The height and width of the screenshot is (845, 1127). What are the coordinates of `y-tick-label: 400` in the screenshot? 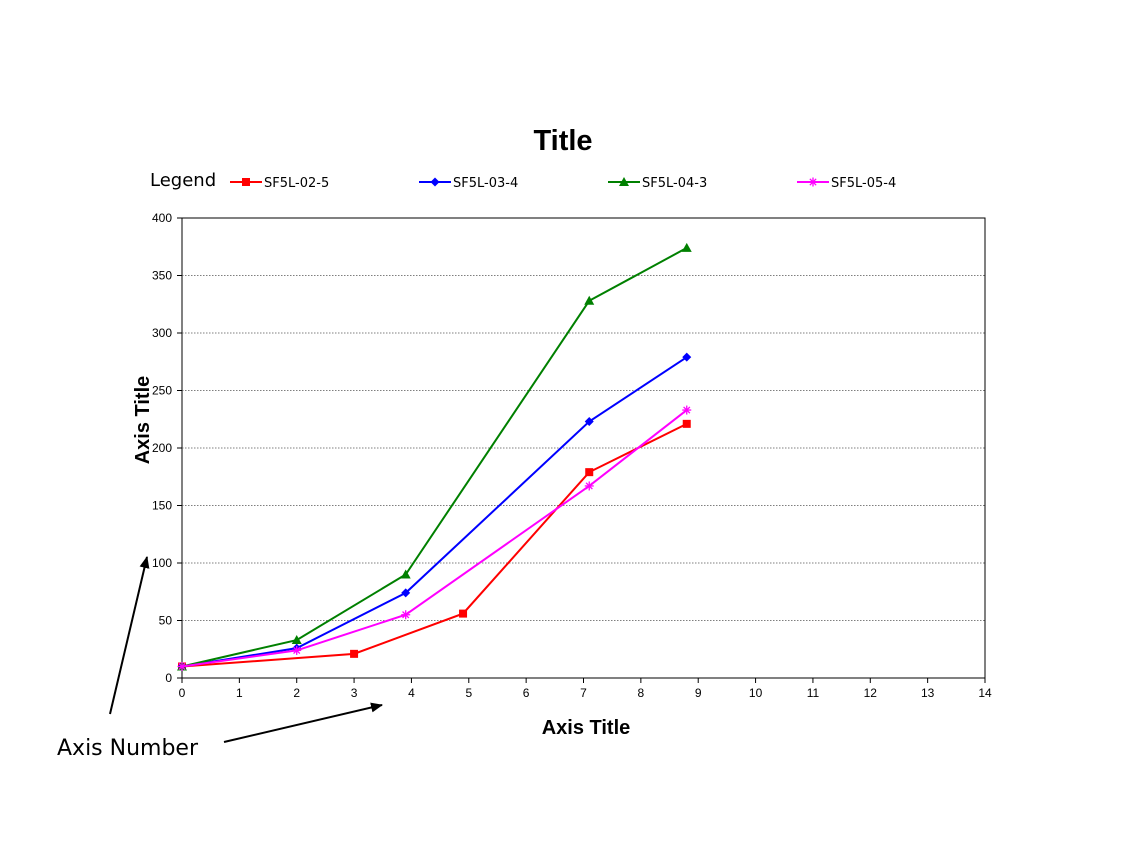 It's located at (162, 218).